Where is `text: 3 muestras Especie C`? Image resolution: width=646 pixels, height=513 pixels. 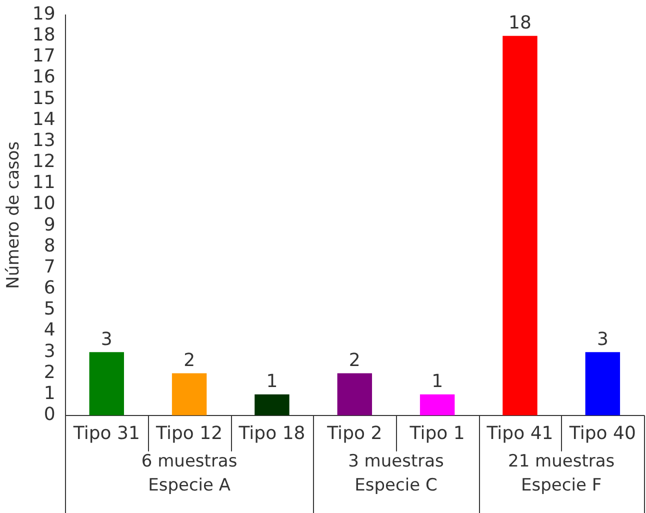
text: 3 muestras Especie C is located at coordinates (396, 473).